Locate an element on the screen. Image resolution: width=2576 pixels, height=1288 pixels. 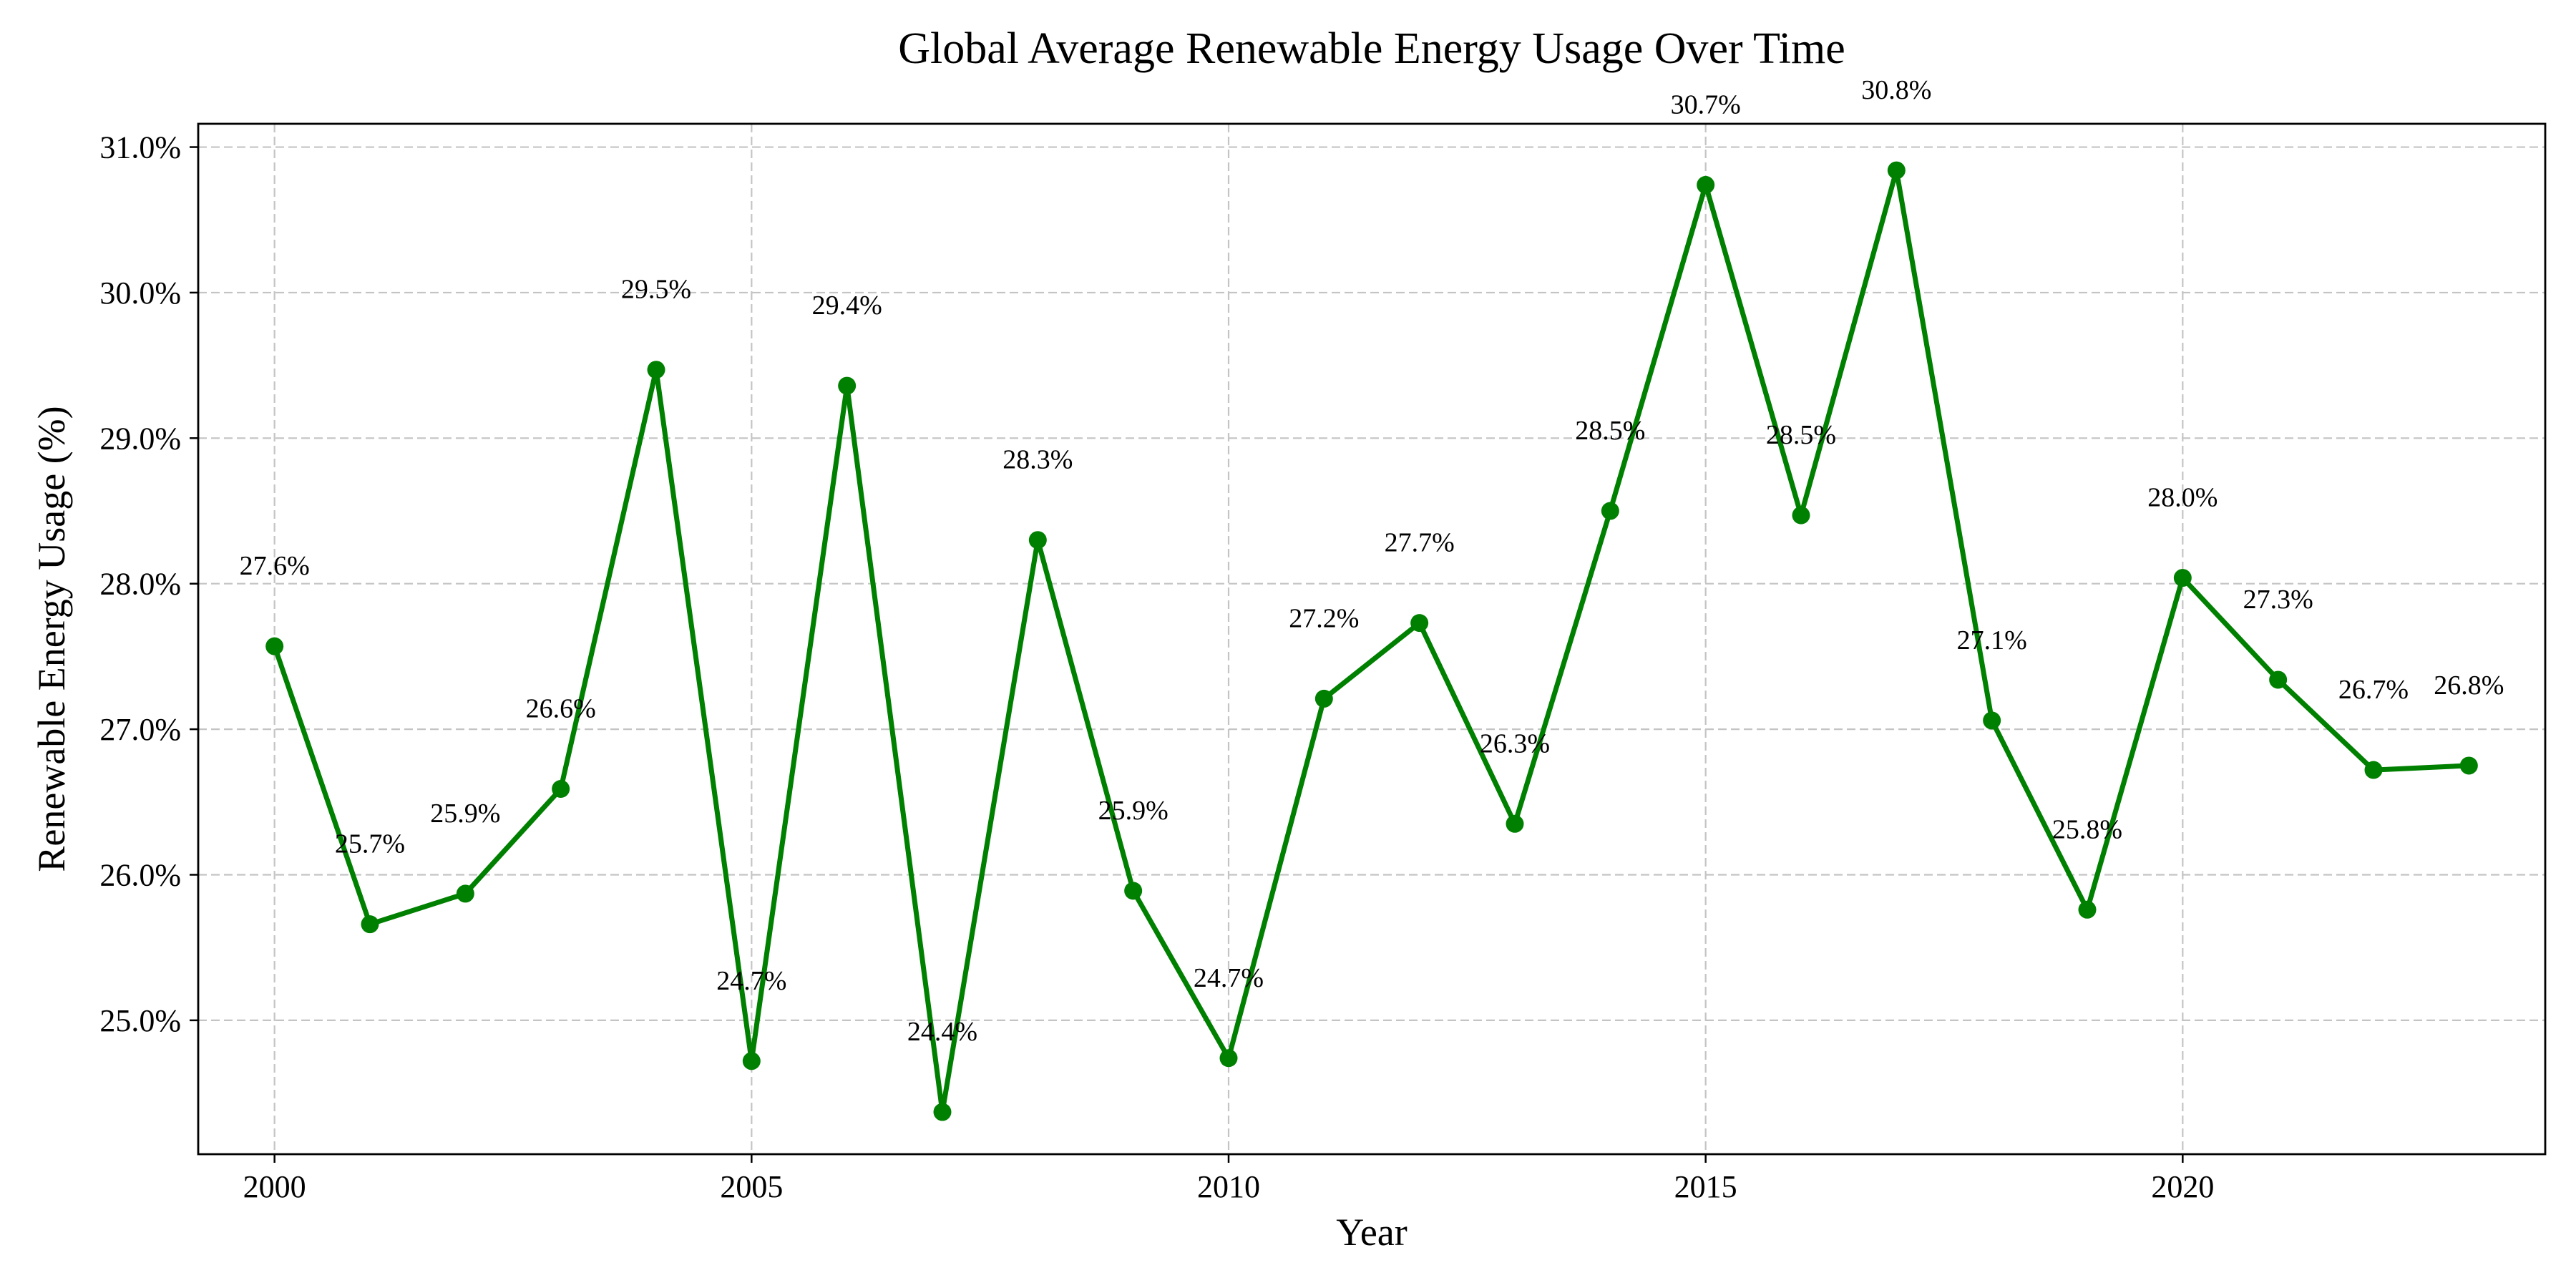
x-tick-label: 2015 is located at coordinates (1705, 1186).